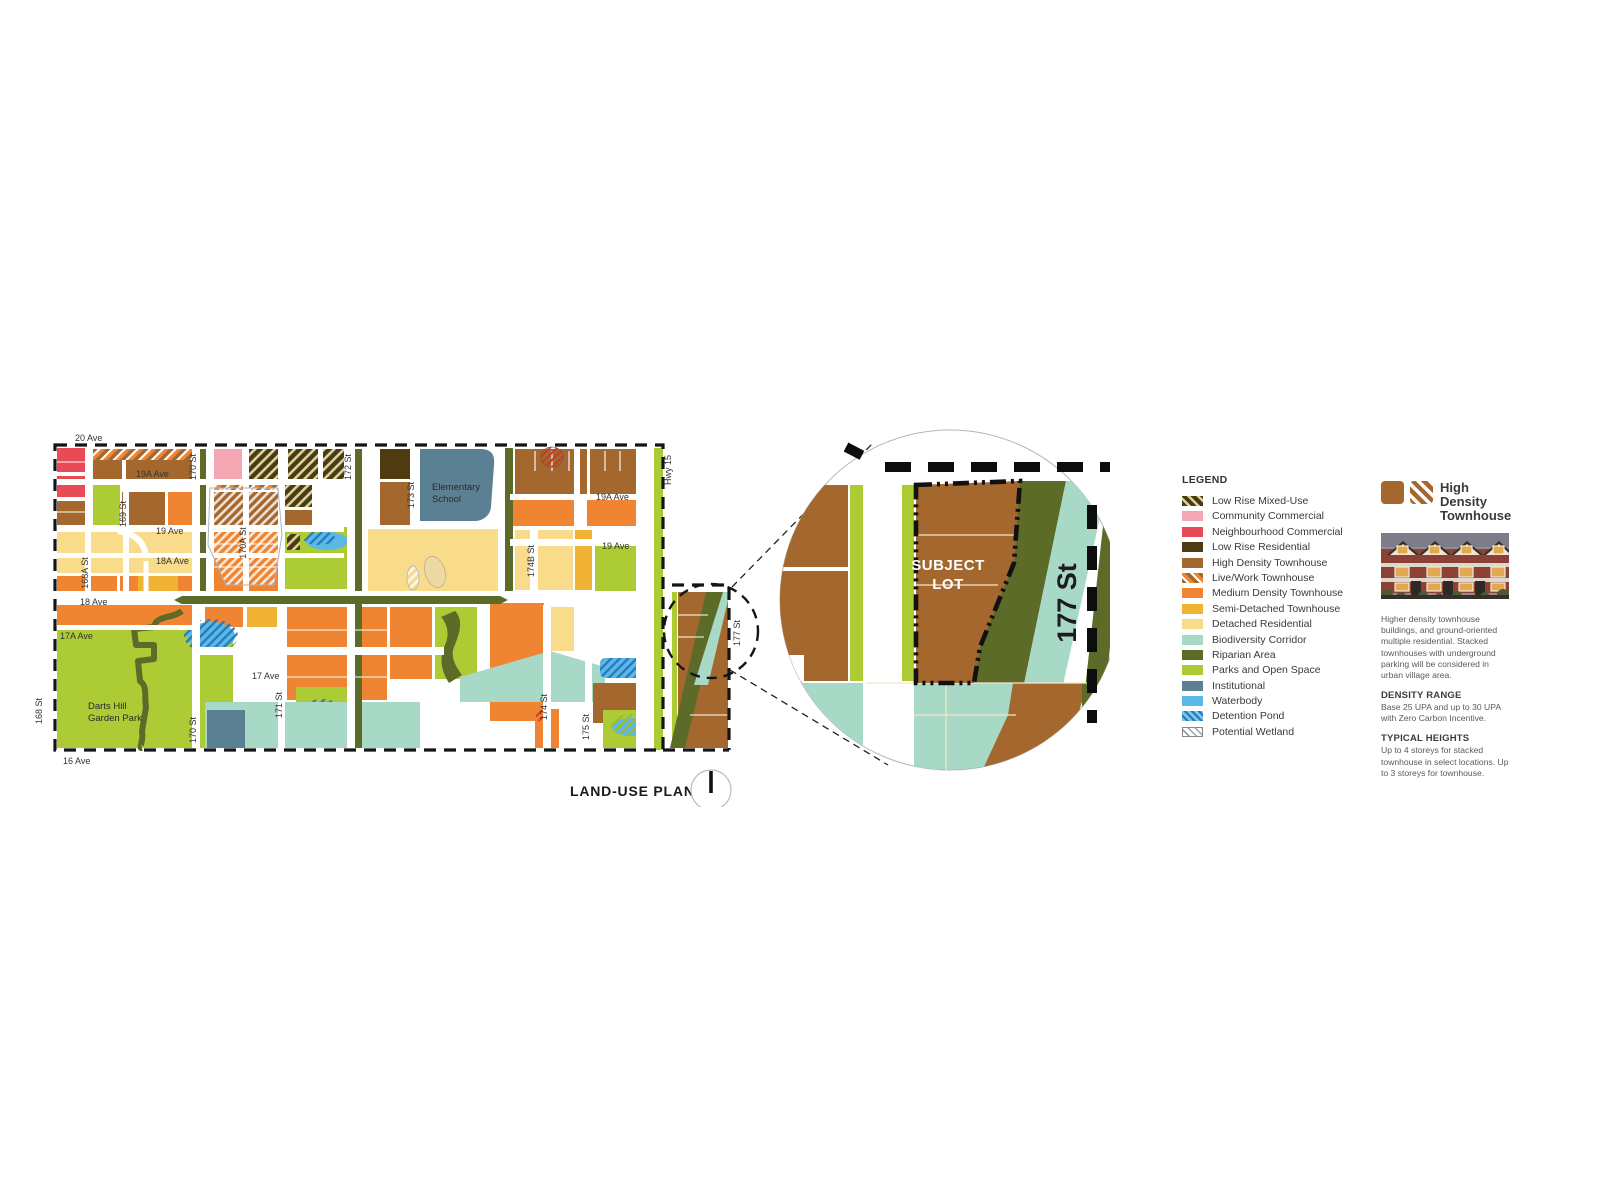  What do you see at coordinates (1192, 670) in the screenshot?
I see `swatch-parks-and-open-space` at bounding box center [1192, 670].